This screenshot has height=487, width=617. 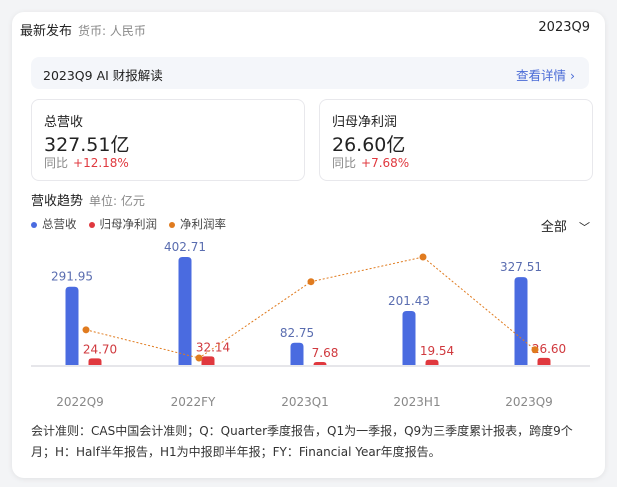 What do you see at coordinates (564, 27) in the screenshot?
I see `period-label: 2023Q9` at bounding box center [564, 27].